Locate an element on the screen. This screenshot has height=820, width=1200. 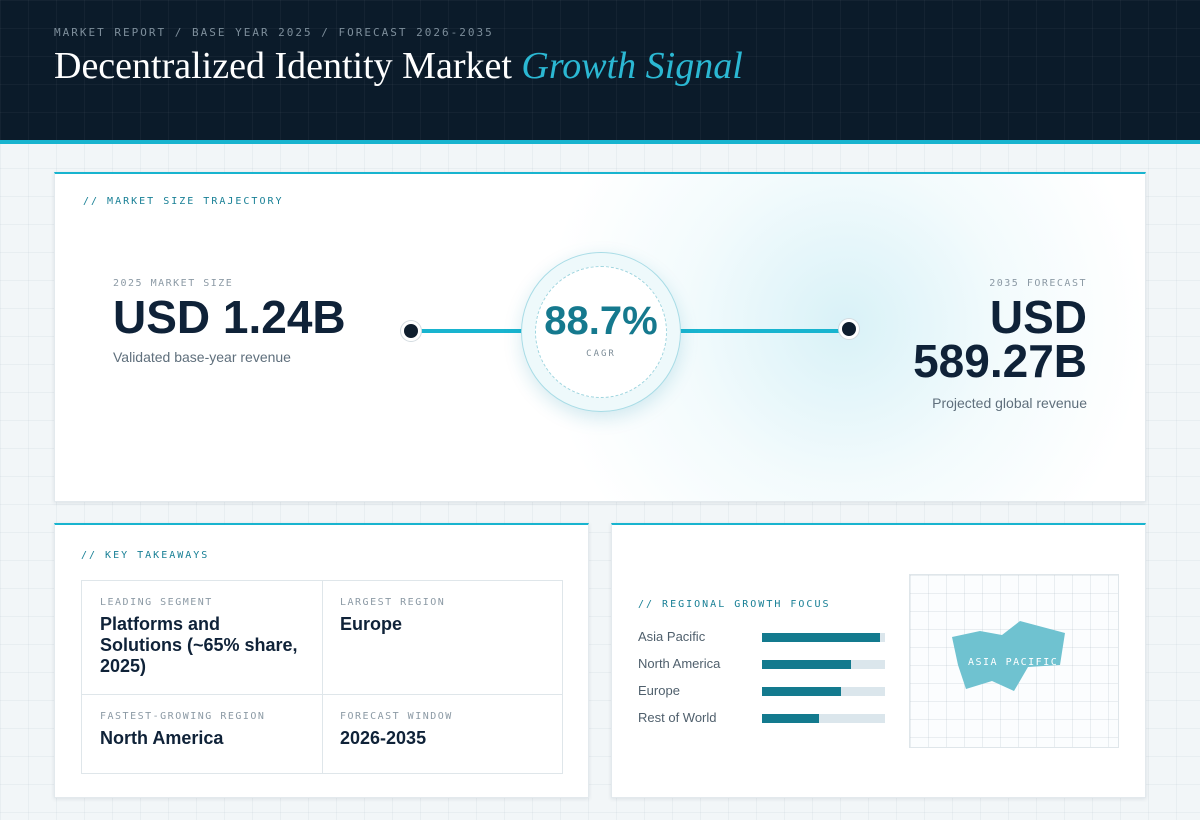
takeaways-section-label: // KEY TAKEAWAYS is located at coordinates (145, 555).